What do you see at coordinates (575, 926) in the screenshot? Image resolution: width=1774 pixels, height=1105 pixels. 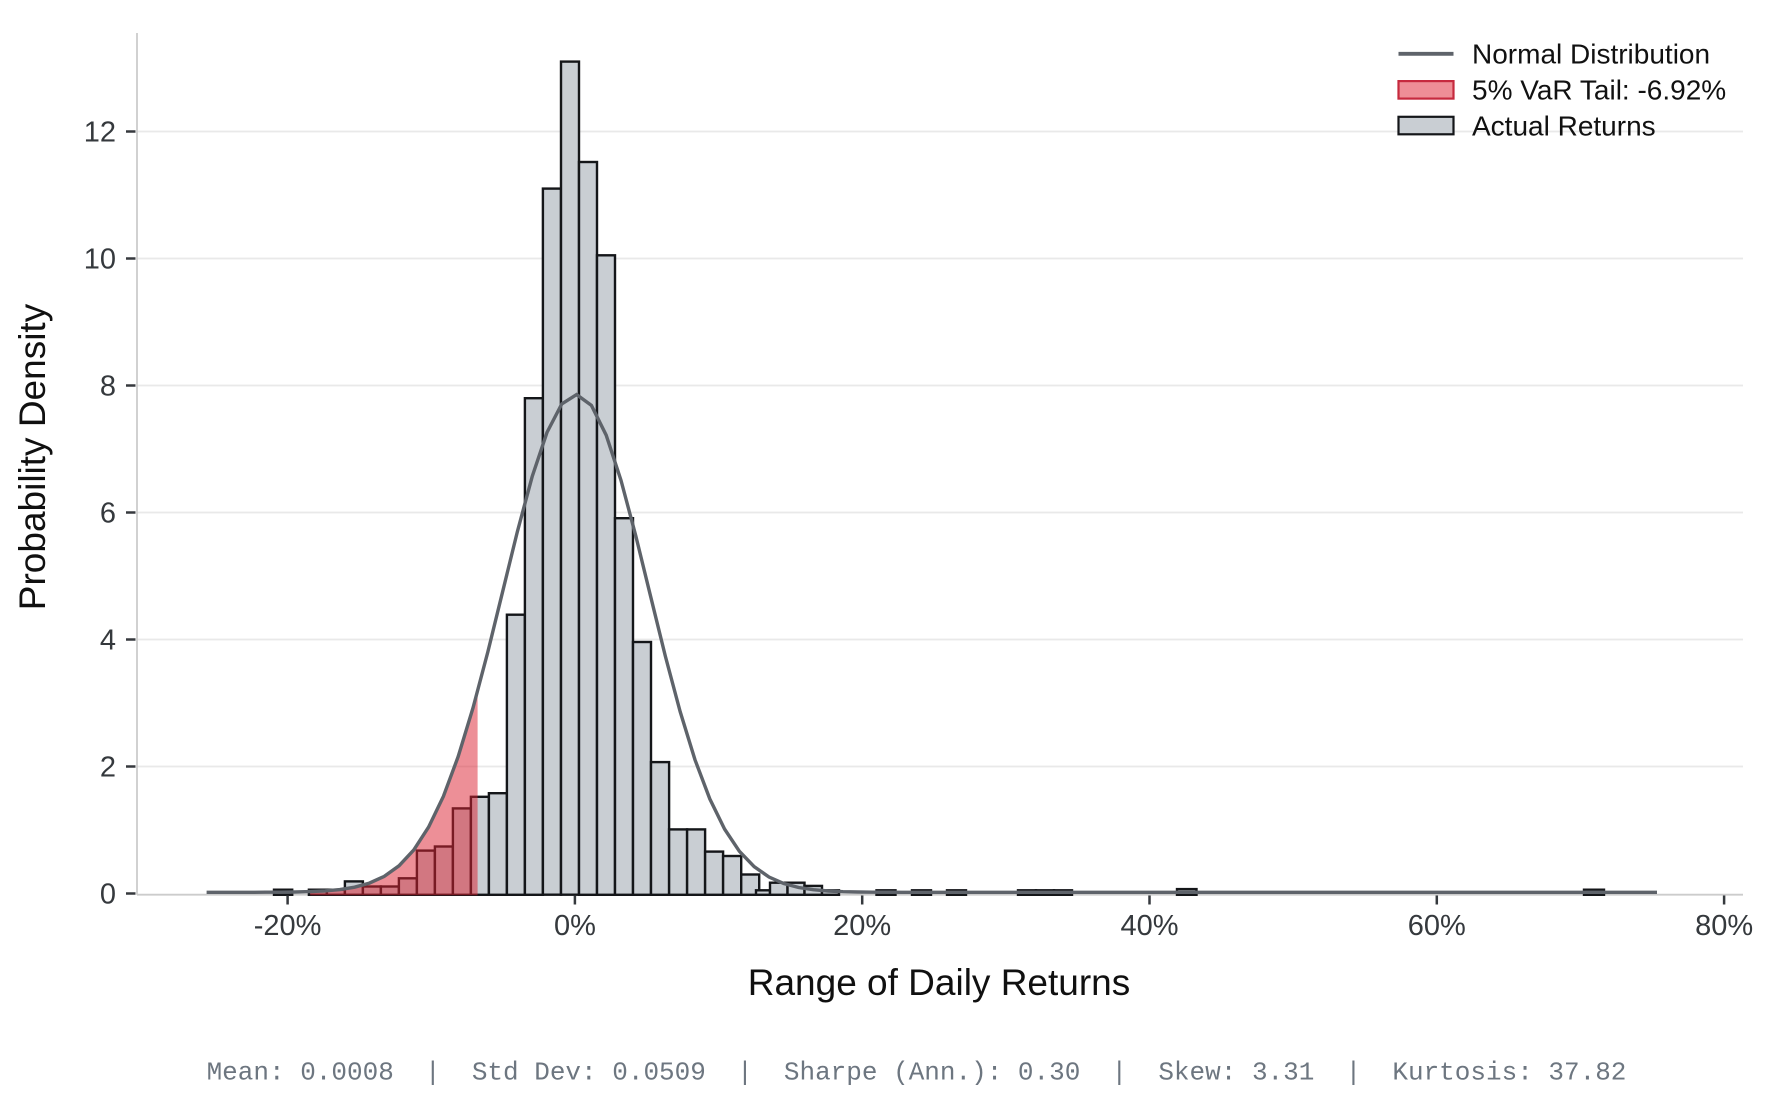 I see `svg-text: 0%` at bounding box center [575, 926].